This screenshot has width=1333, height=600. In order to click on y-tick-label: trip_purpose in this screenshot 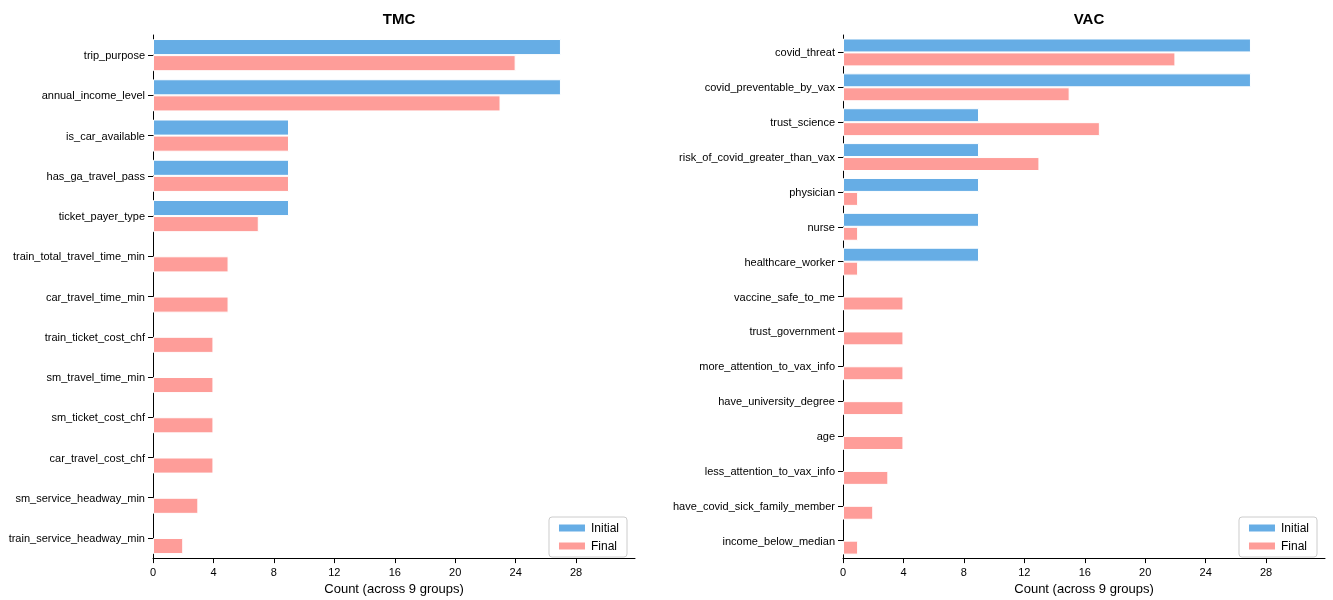, I will do `click(114, 55)`.